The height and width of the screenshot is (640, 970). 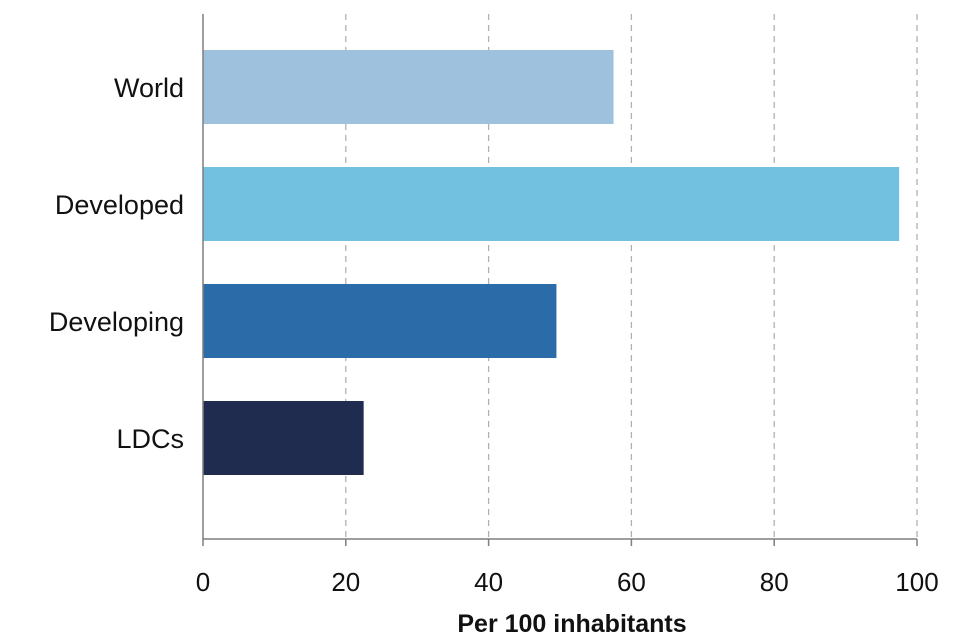 I want to click on x-tick-label-100: 100, so click(x=916, y=582).